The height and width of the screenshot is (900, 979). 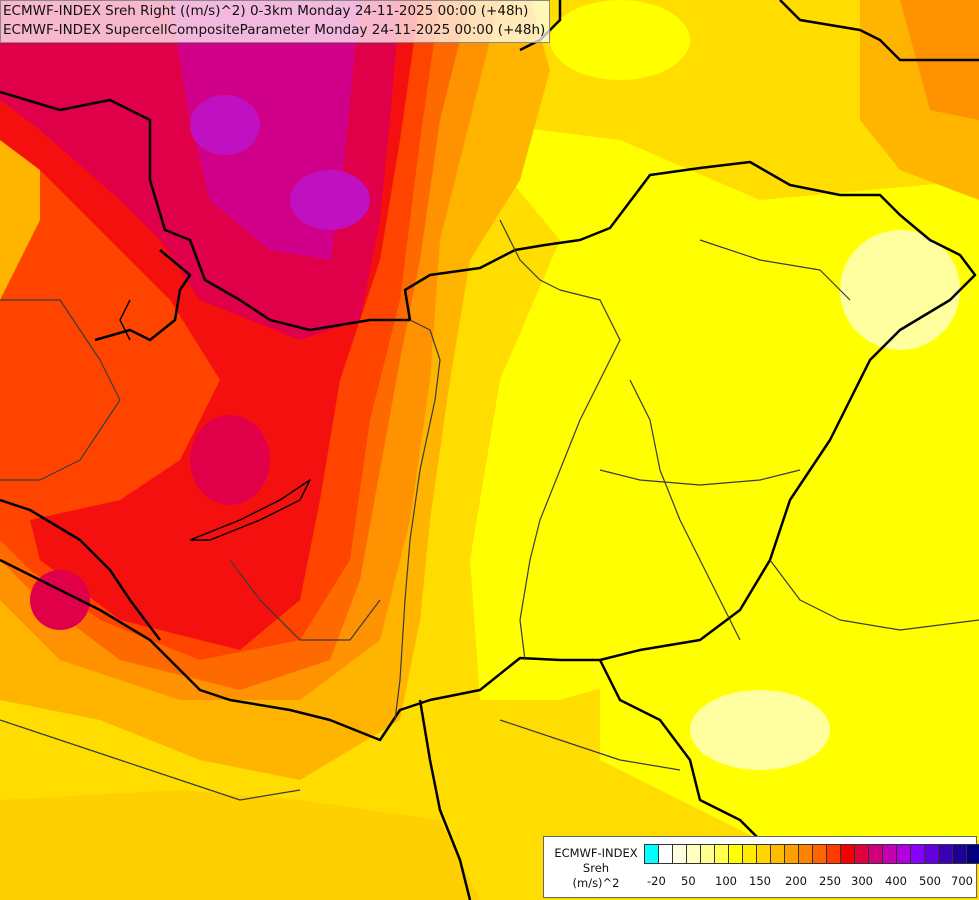 What do you see at coordinates (896, 881) in the screenshot?
I see `legend-tick-label: 400` at bounding box center [896, 881].